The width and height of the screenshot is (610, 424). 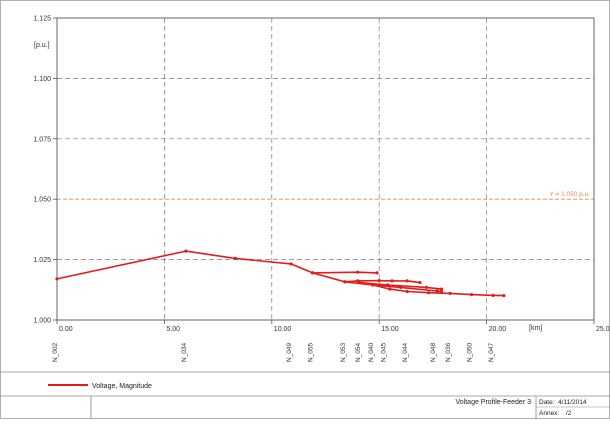 What do you see at coordinates (42, 200) in the screenshot?
I see `y-tick-label: 1.050` at bounding box center [42, 200].